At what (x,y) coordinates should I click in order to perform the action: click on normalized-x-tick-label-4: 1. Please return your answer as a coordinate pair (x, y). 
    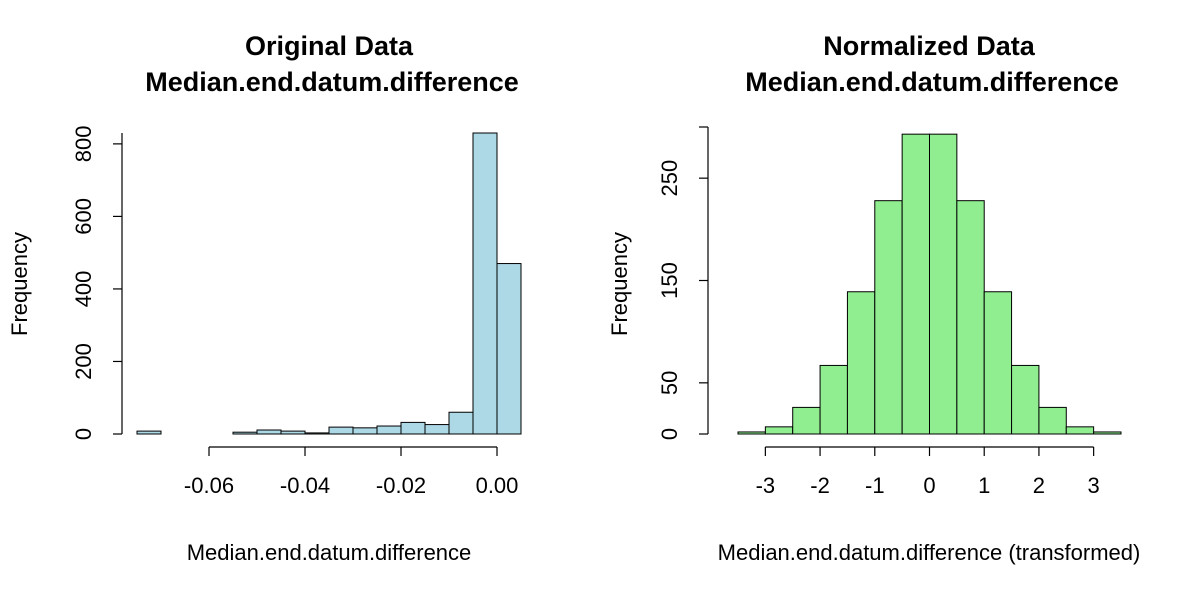
    Looking at the image, I should click on (984, 485).